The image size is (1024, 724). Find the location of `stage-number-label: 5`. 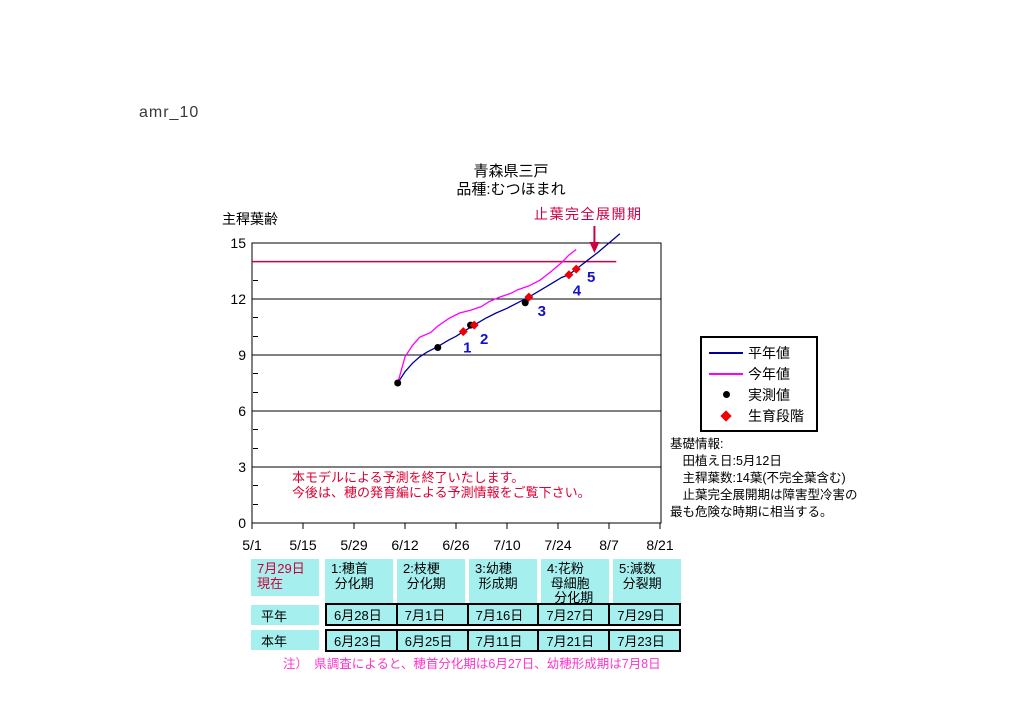

stage-number-label: 5 is located at coordinates (591, 277).